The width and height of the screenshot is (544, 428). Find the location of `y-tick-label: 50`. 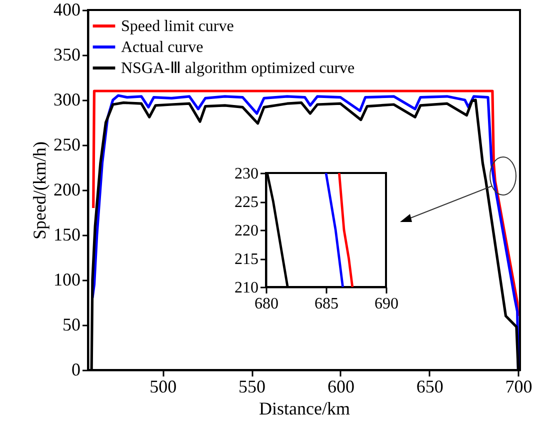

y-tick-label: 50 is located at coordinates (71, 324).